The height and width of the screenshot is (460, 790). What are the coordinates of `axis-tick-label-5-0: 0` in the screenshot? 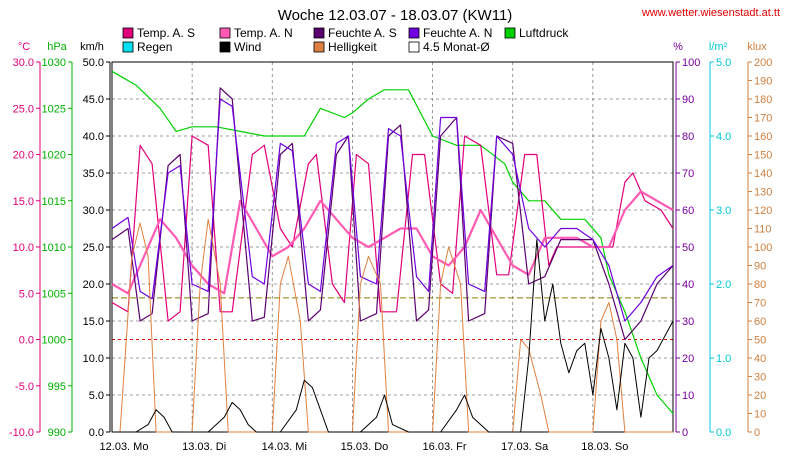 It's located at (757, 433).